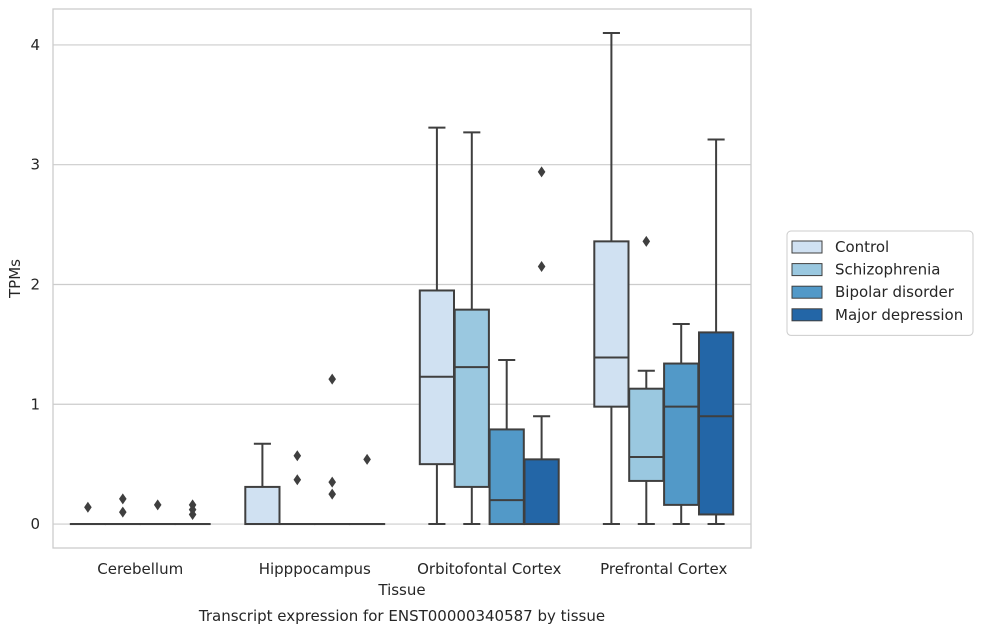  I want to click on y-tick-label: 0, so click(35, 524).